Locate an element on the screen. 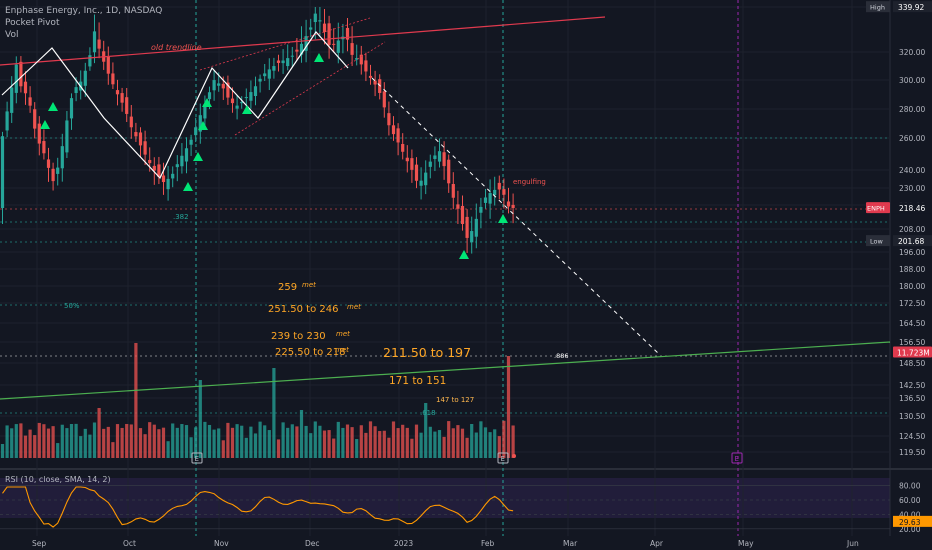 Image resolution: width=932 pixels, height=550 pixels. high-label: High is located at coordinates (877, 8).